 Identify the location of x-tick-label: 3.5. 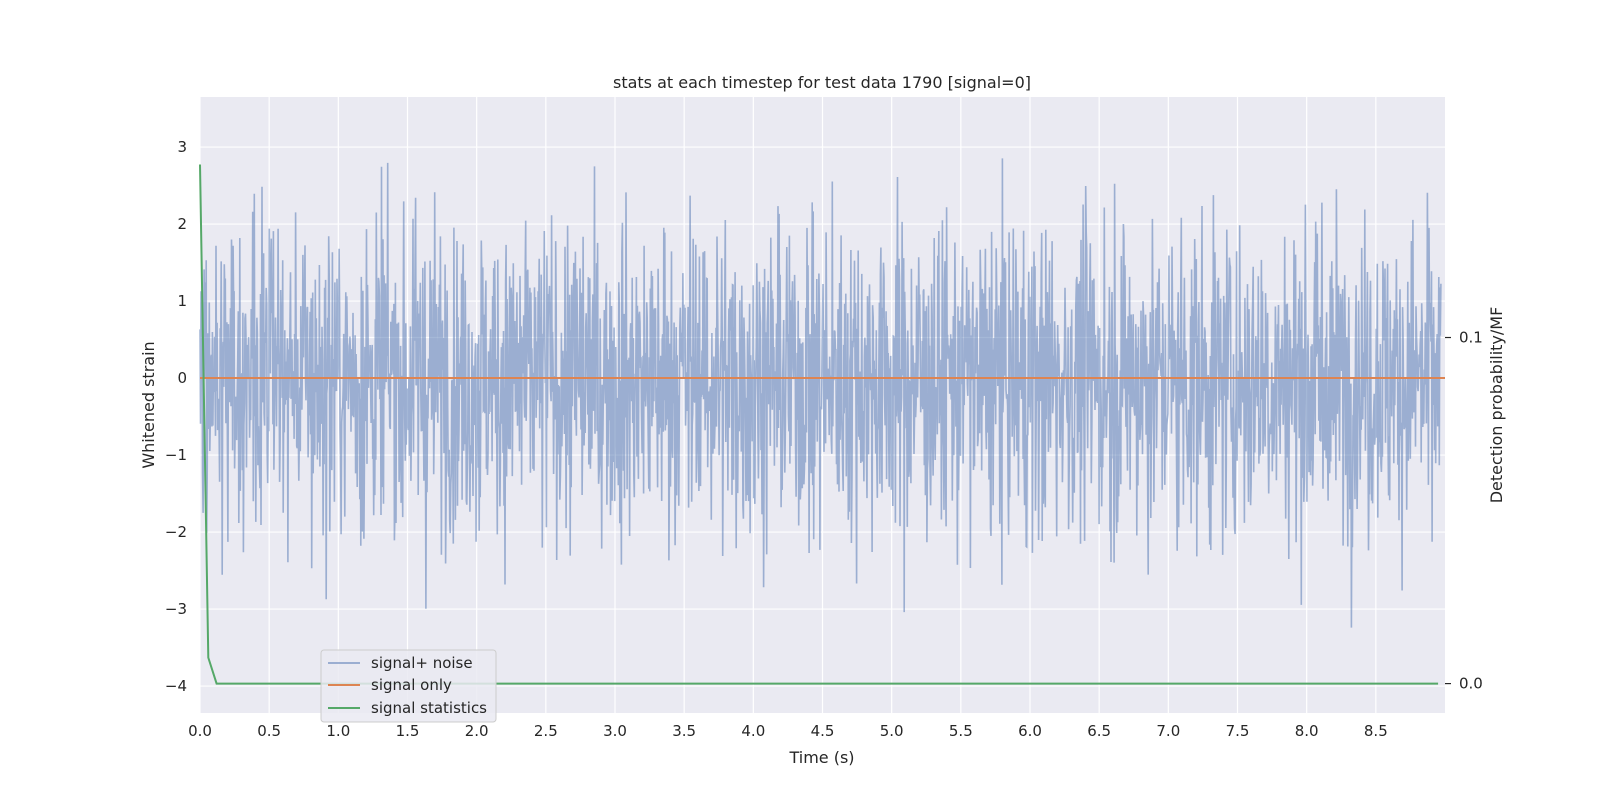
(684, 731).